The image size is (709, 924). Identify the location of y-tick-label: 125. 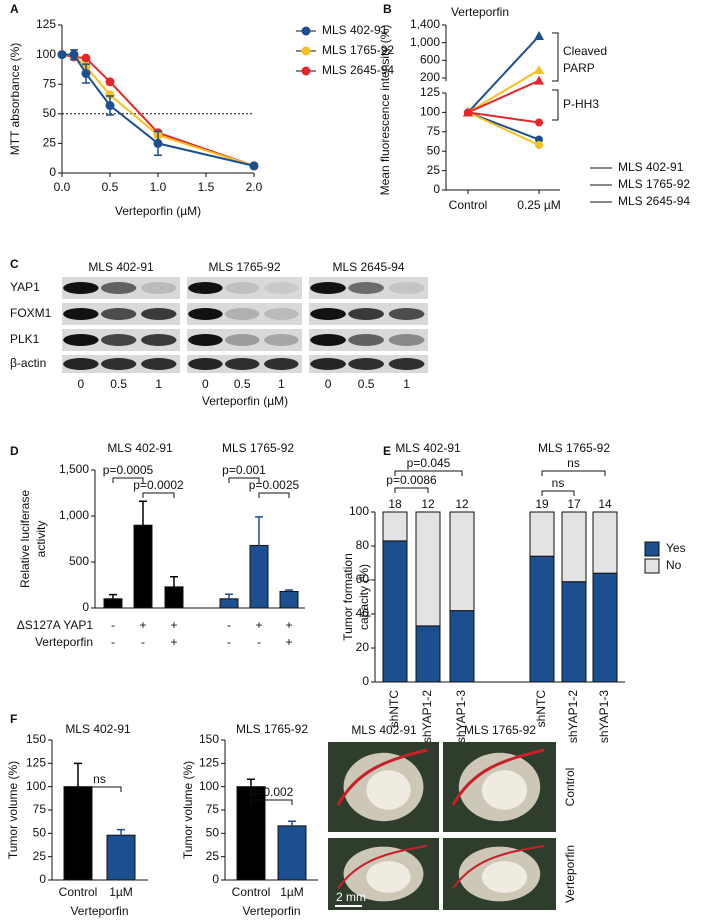
(430, 92).